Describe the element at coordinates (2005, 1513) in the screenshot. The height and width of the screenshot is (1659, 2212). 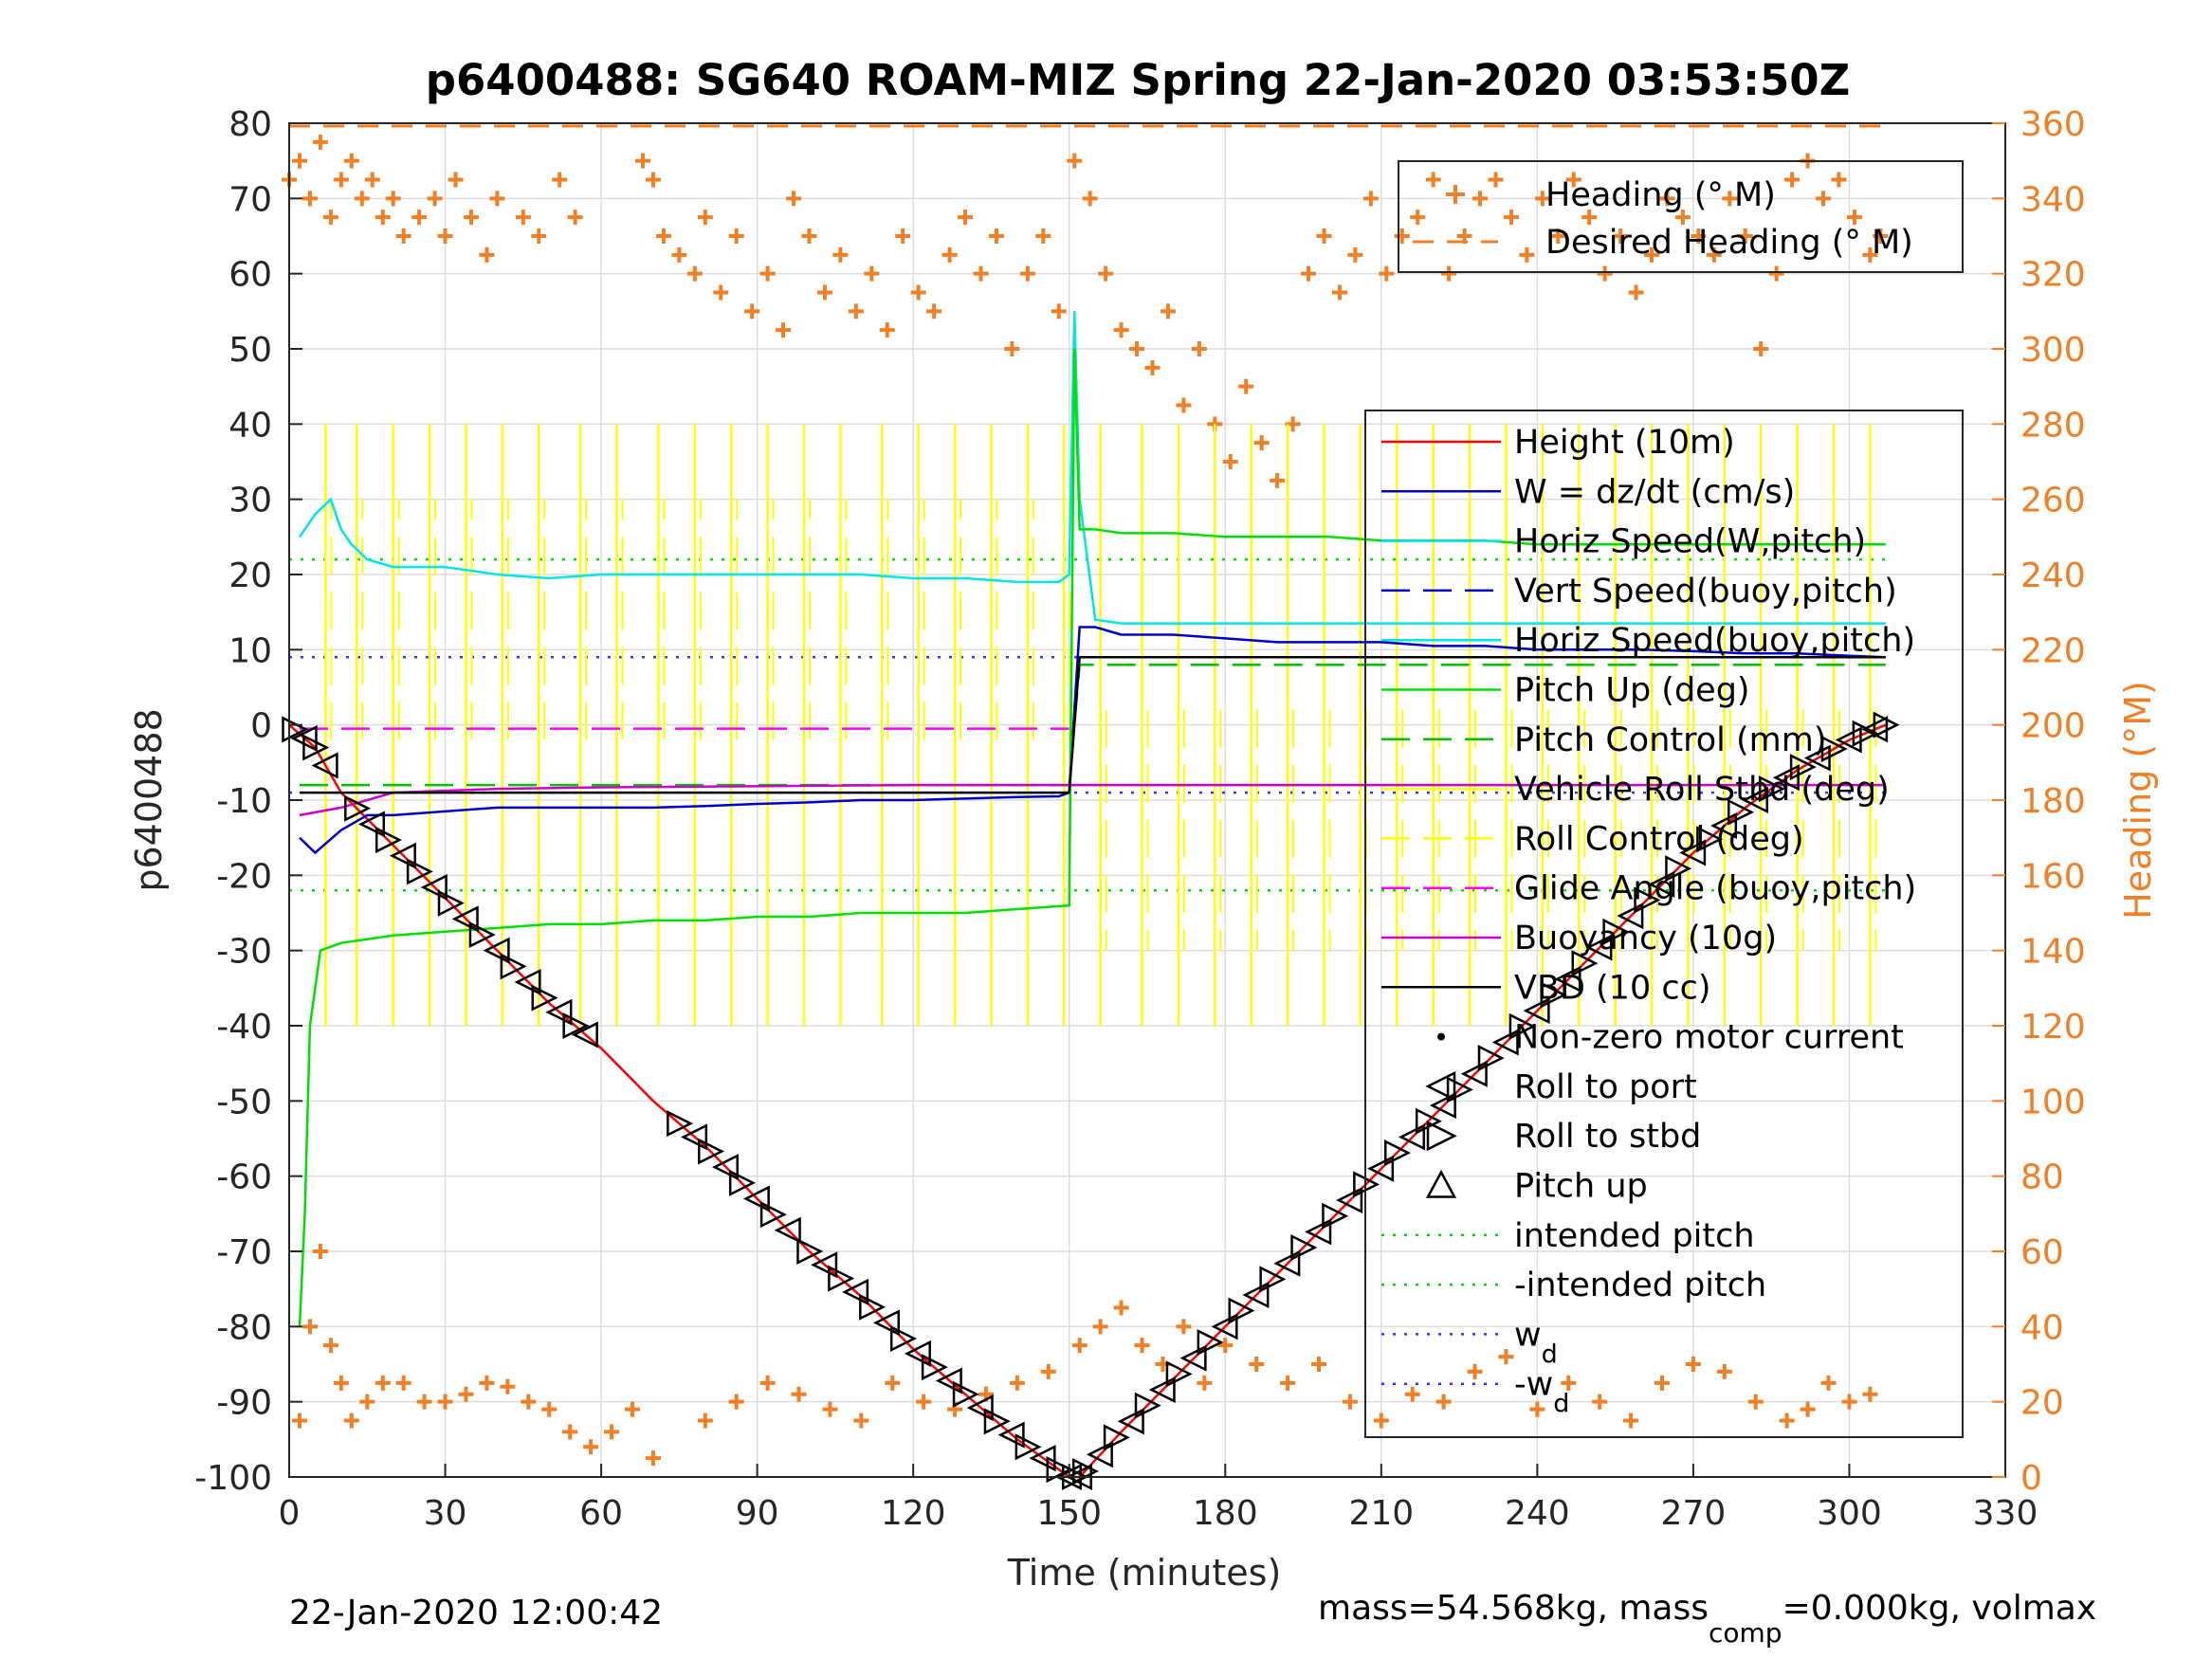
I see `x-tick-label-11: 330` at that location.